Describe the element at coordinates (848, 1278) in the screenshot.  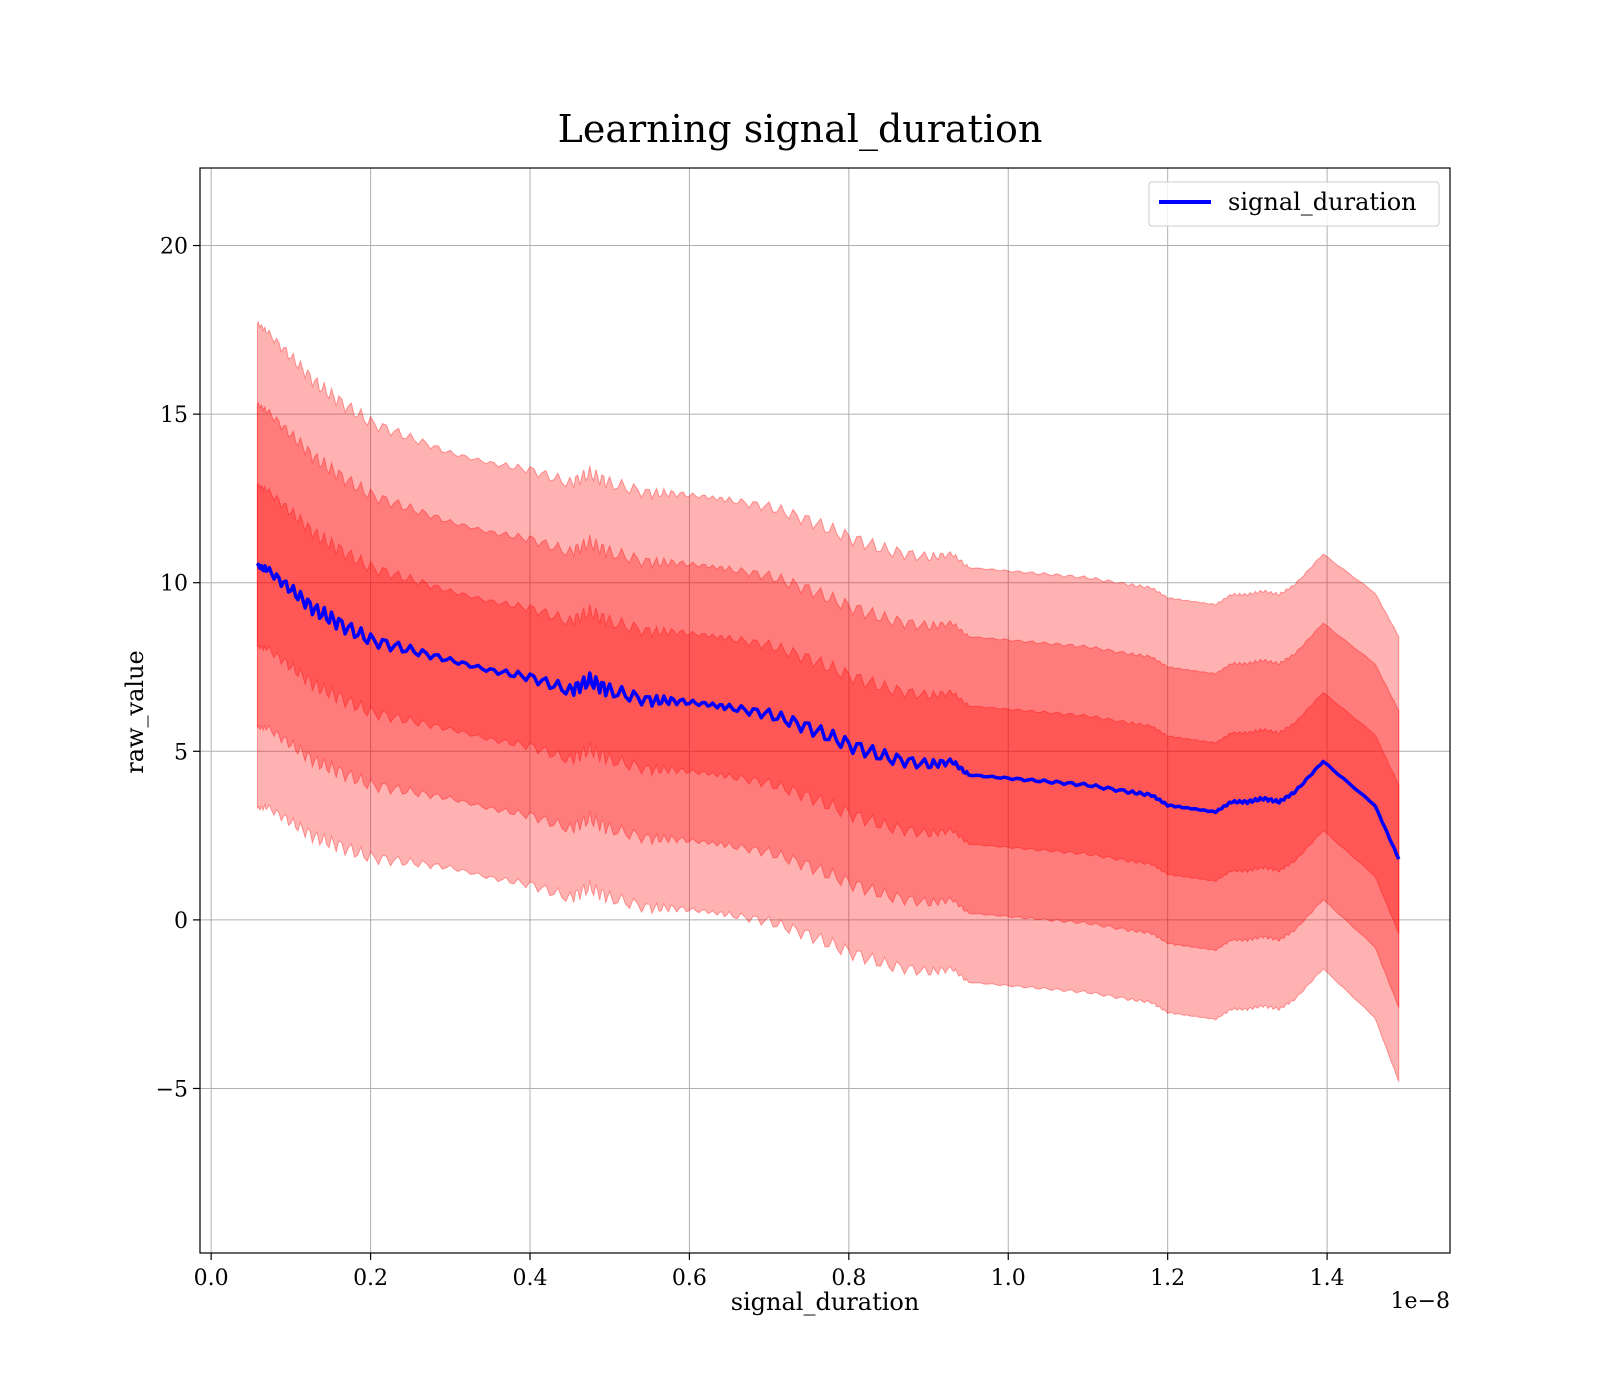
I see `x-tick-label: 0.8` at that location.